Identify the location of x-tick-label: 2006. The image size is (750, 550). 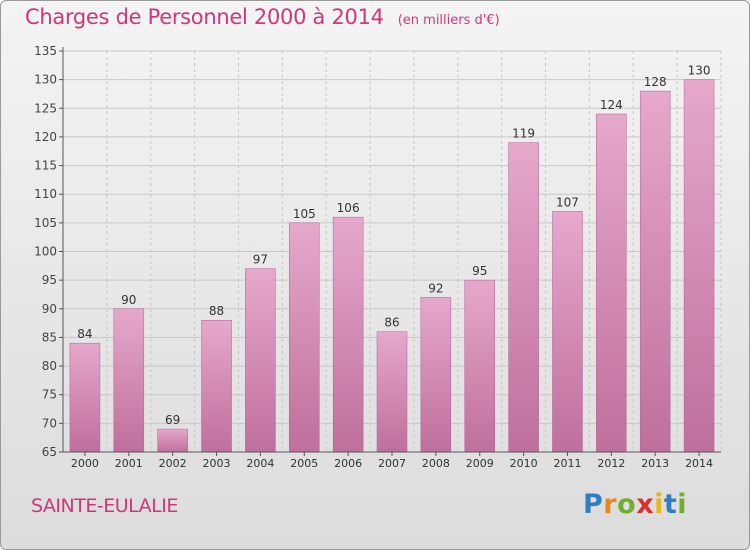
(348, 463).